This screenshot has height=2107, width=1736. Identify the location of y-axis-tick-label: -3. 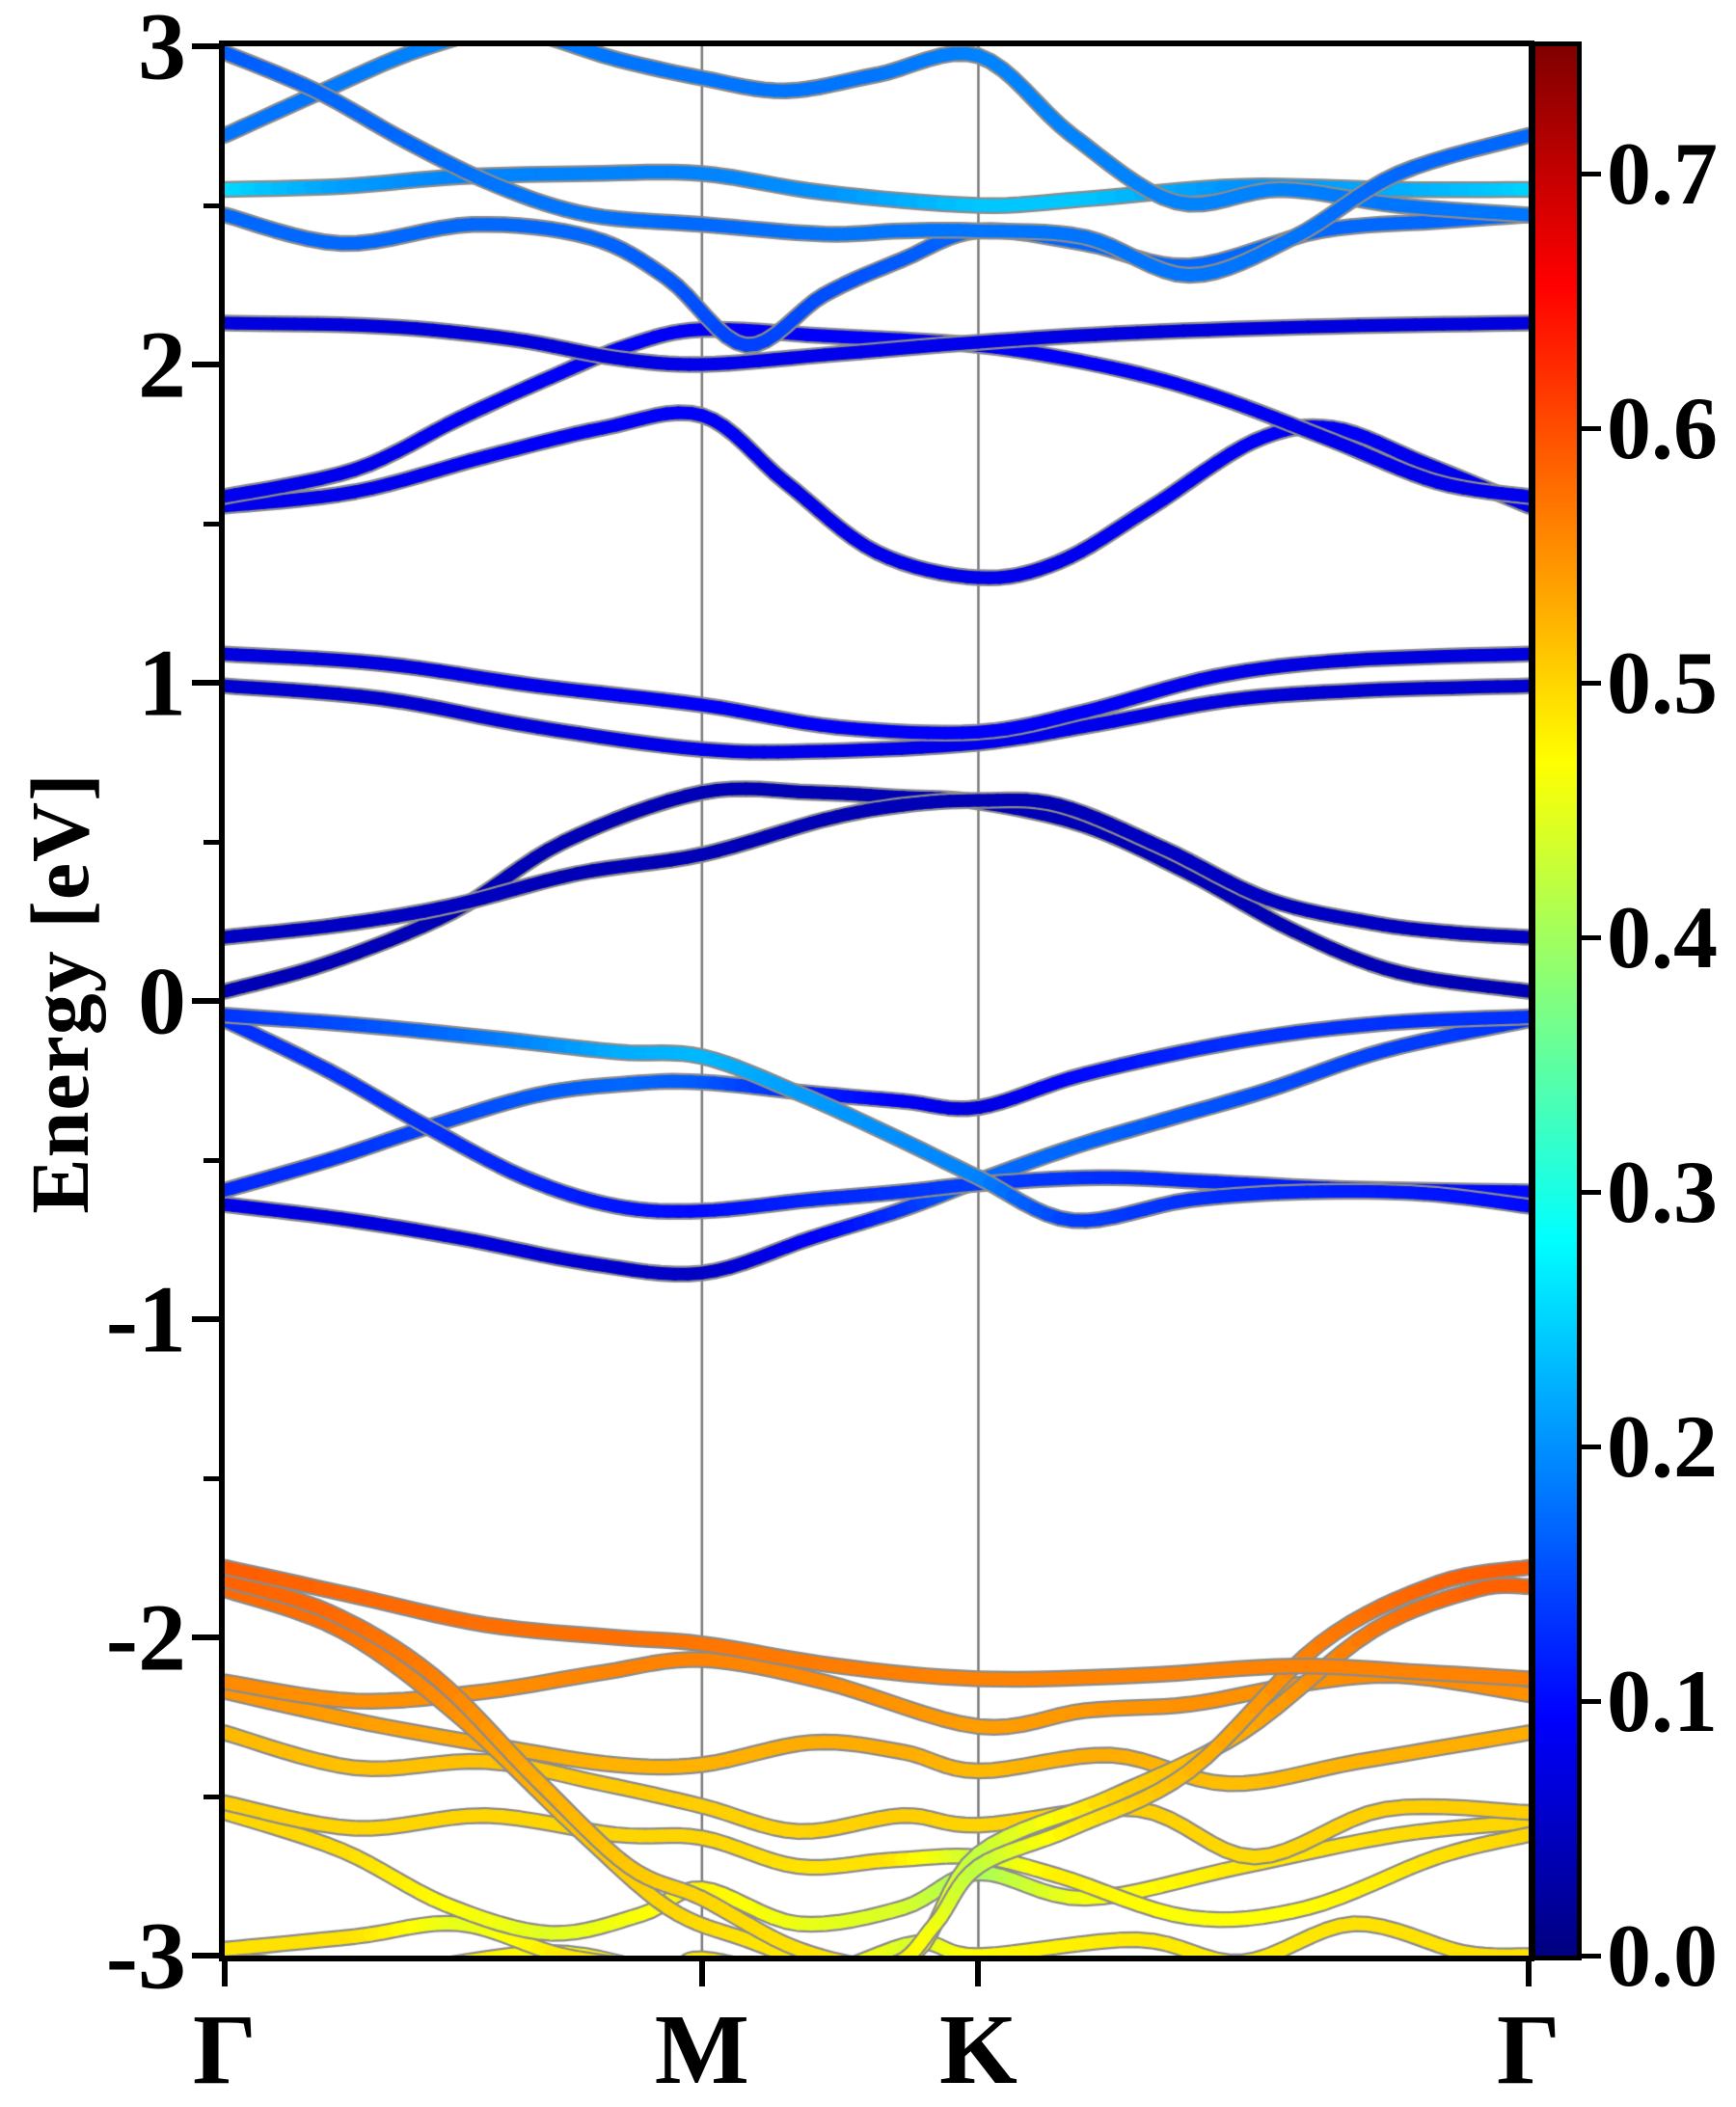
(146, 1956).